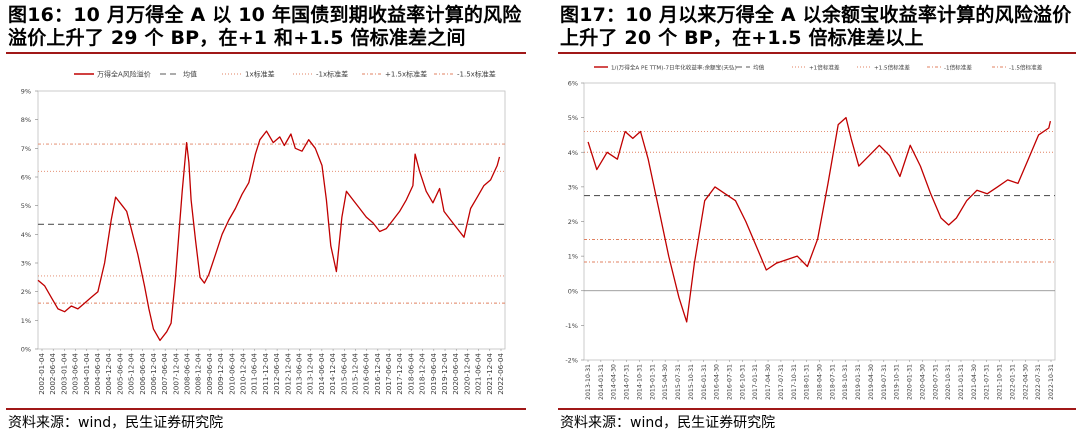  I want to click on x-tick-label: 2009-06-04, so click(209, 374).